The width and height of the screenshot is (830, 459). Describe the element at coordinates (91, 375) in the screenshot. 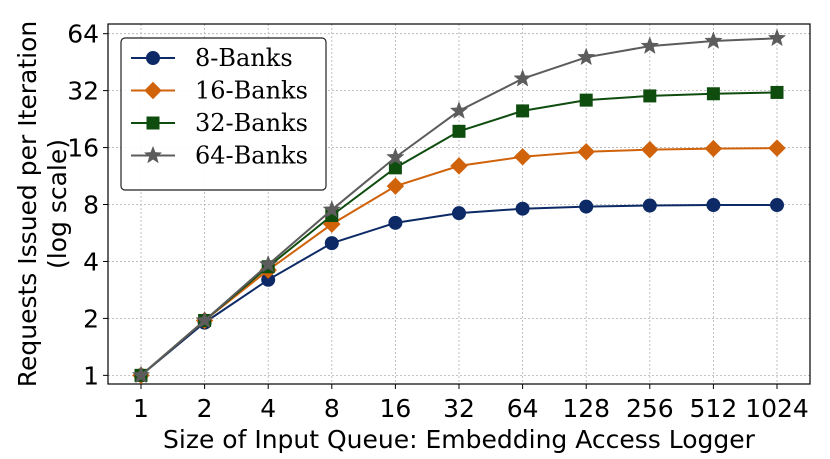

I see `y-tick-label: 1` at that location.